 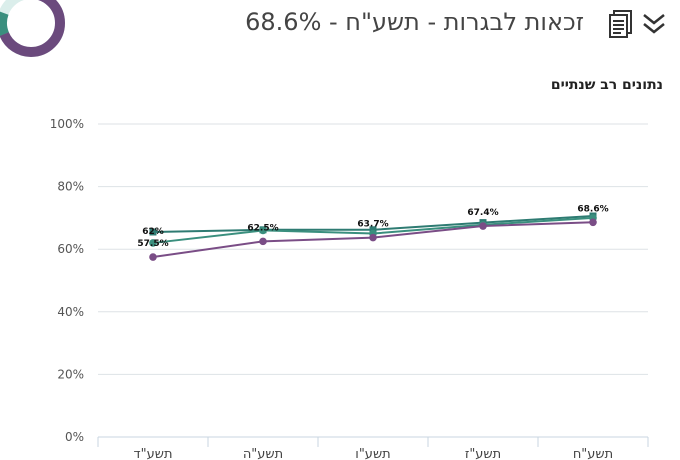 I want to click on y-tick-label: 20%, so click(x=70, y=374).